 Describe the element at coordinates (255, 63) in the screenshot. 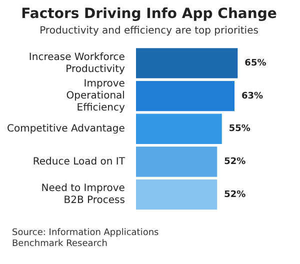

I see `data-label: 65%` at that location.